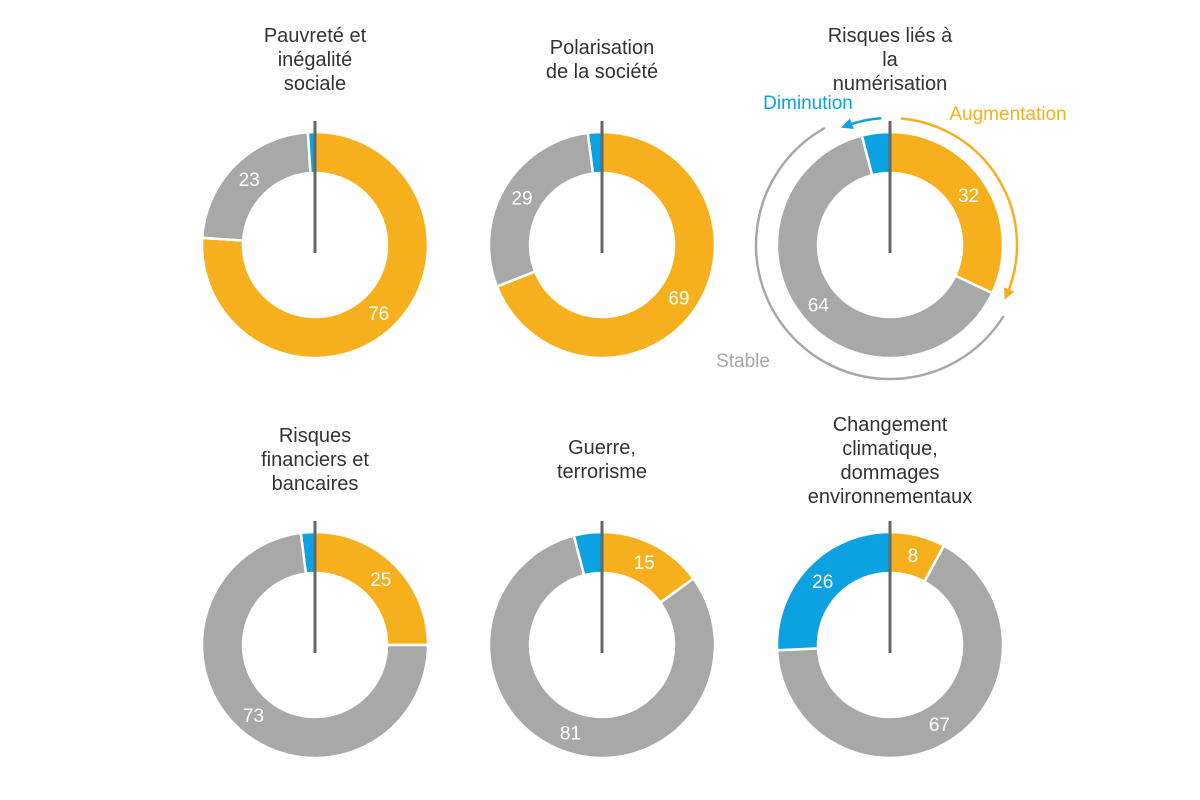  I want to click on value-label-augmentation: 25, so click(380, 580).